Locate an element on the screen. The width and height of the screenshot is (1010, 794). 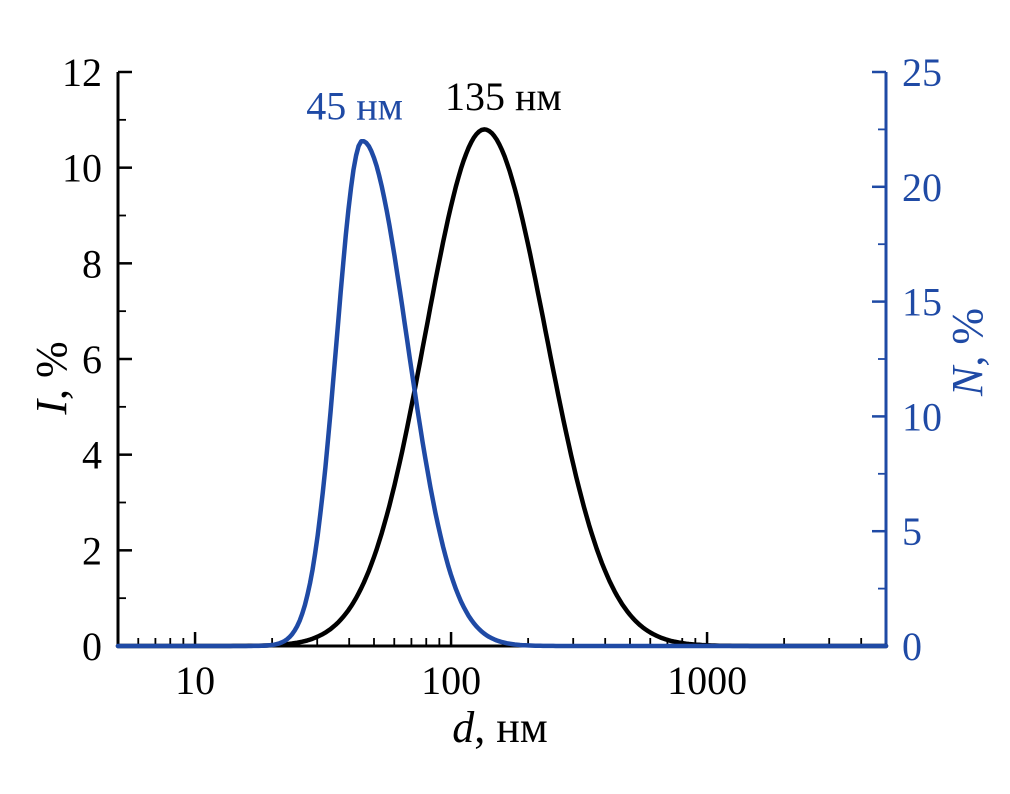
right-y-tick-label: 15 is located at coordinates (922, 302).